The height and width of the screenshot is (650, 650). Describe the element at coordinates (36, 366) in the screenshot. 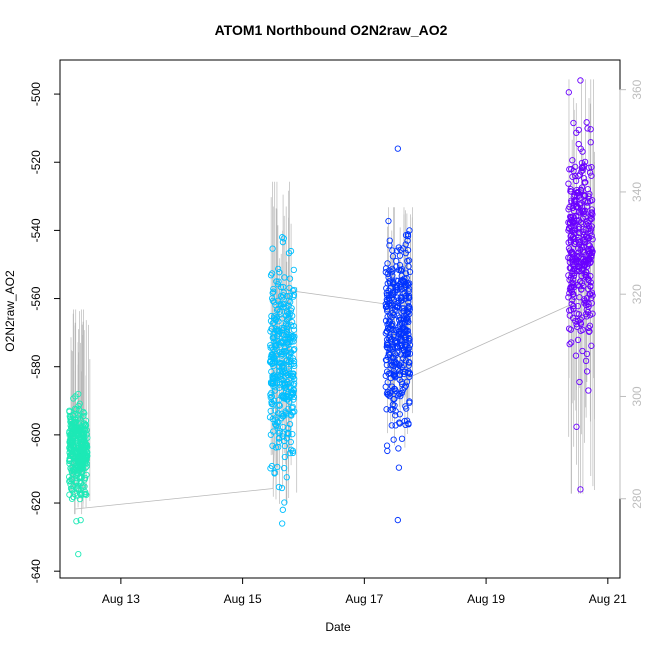

I see `y-tick-label: -580` at that location.